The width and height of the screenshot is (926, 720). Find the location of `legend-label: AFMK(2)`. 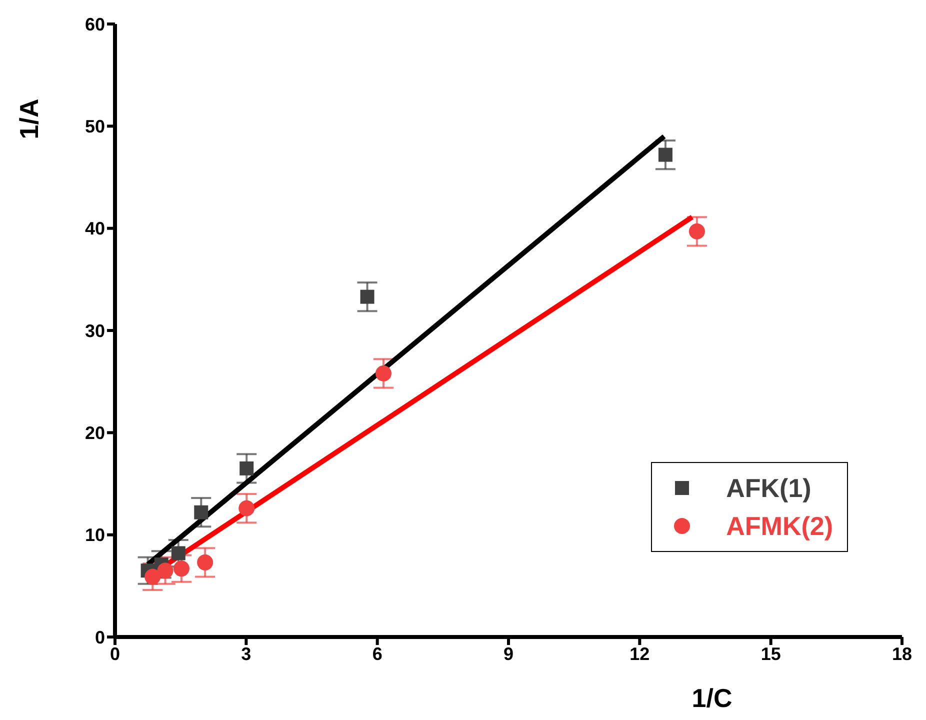

legend-label: AFMK(2) is located at coordinates (779, 526).